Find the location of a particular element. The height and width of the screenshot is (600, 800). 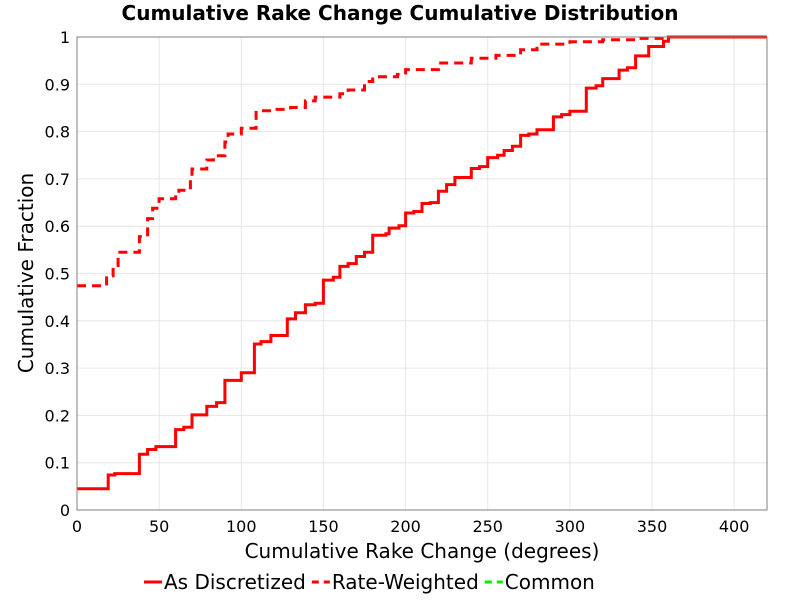

x-tick-label: 250 is located at coordinates (487, 526).